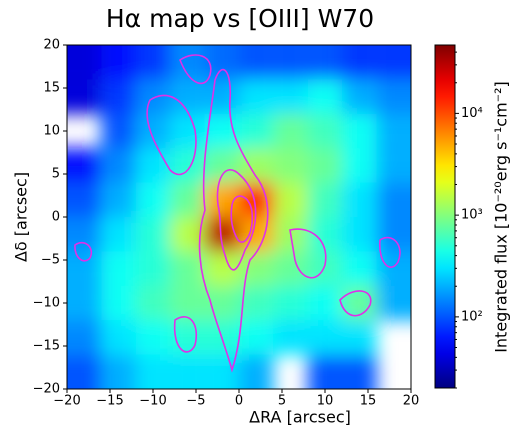 This screenshot has height=436, width=513. I want to click on colorbar-tick-label: 10², so click(472, 316).